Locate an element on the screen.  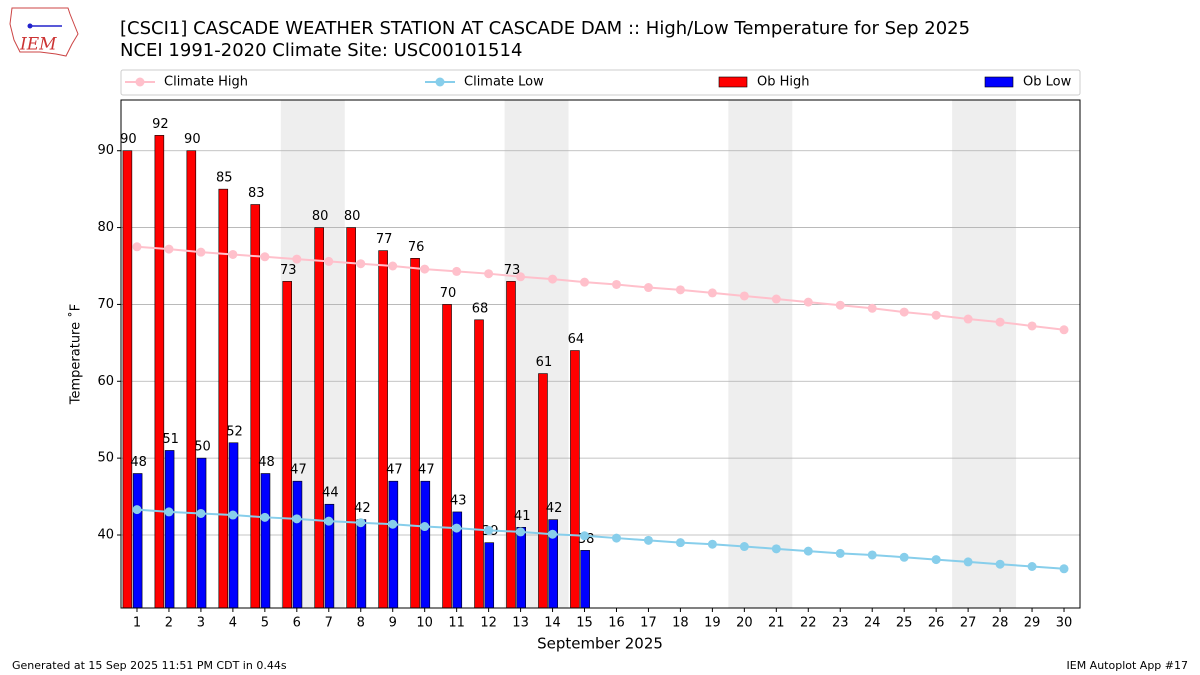
x-tick-label: 22 is located at coordinates (808, 623).